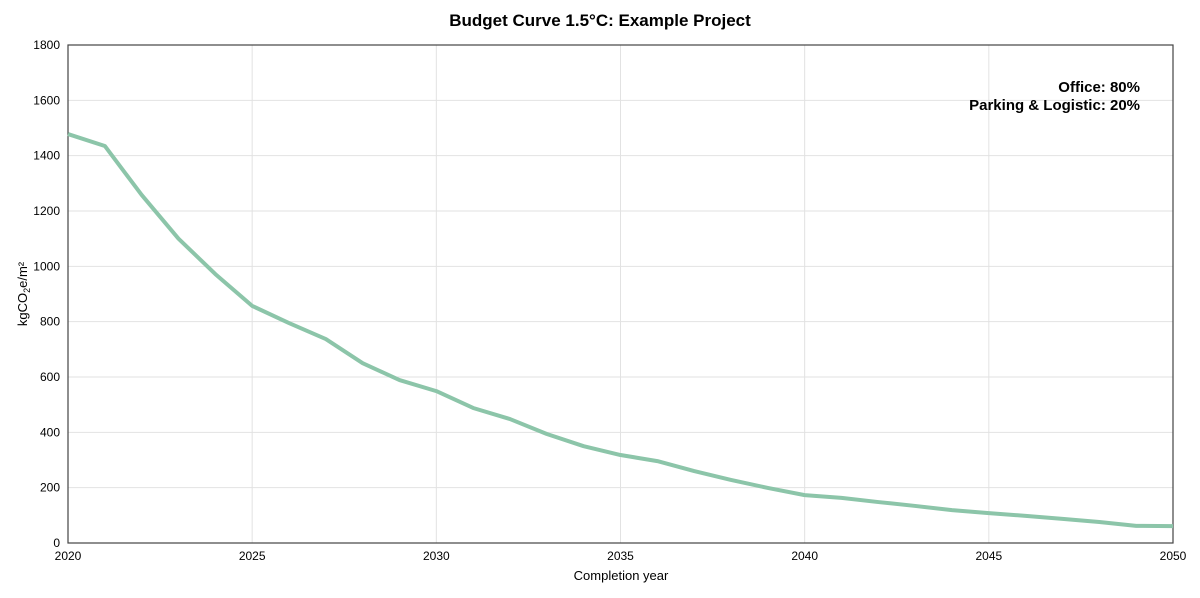 The height and width of the screenshot is (598, 1200). I want to click on x-tick-label: 2045, so click(988, 556).